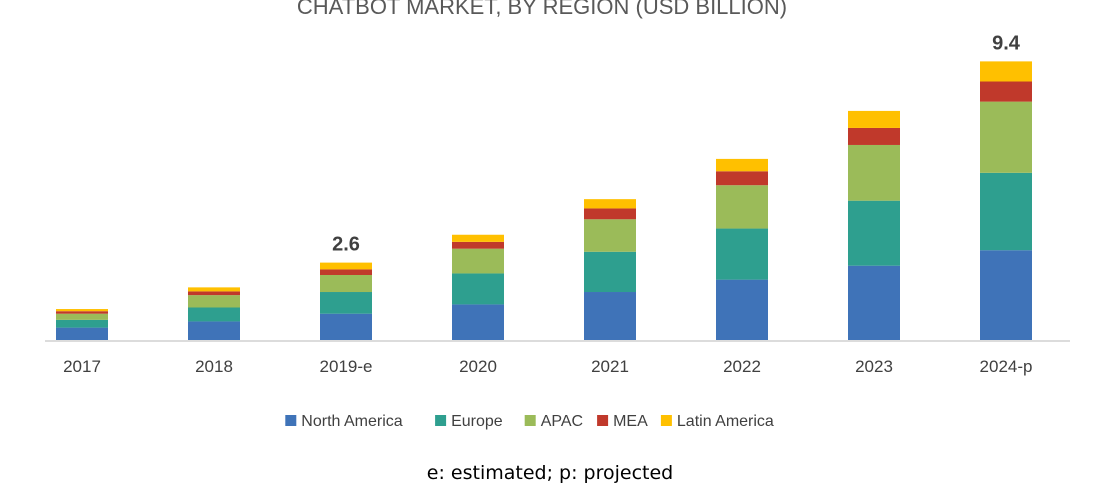  What do you see at coordinates (742, 165) in the screenshot?
I see `bar-2022-latin-america` at bounding box center [742, 165].